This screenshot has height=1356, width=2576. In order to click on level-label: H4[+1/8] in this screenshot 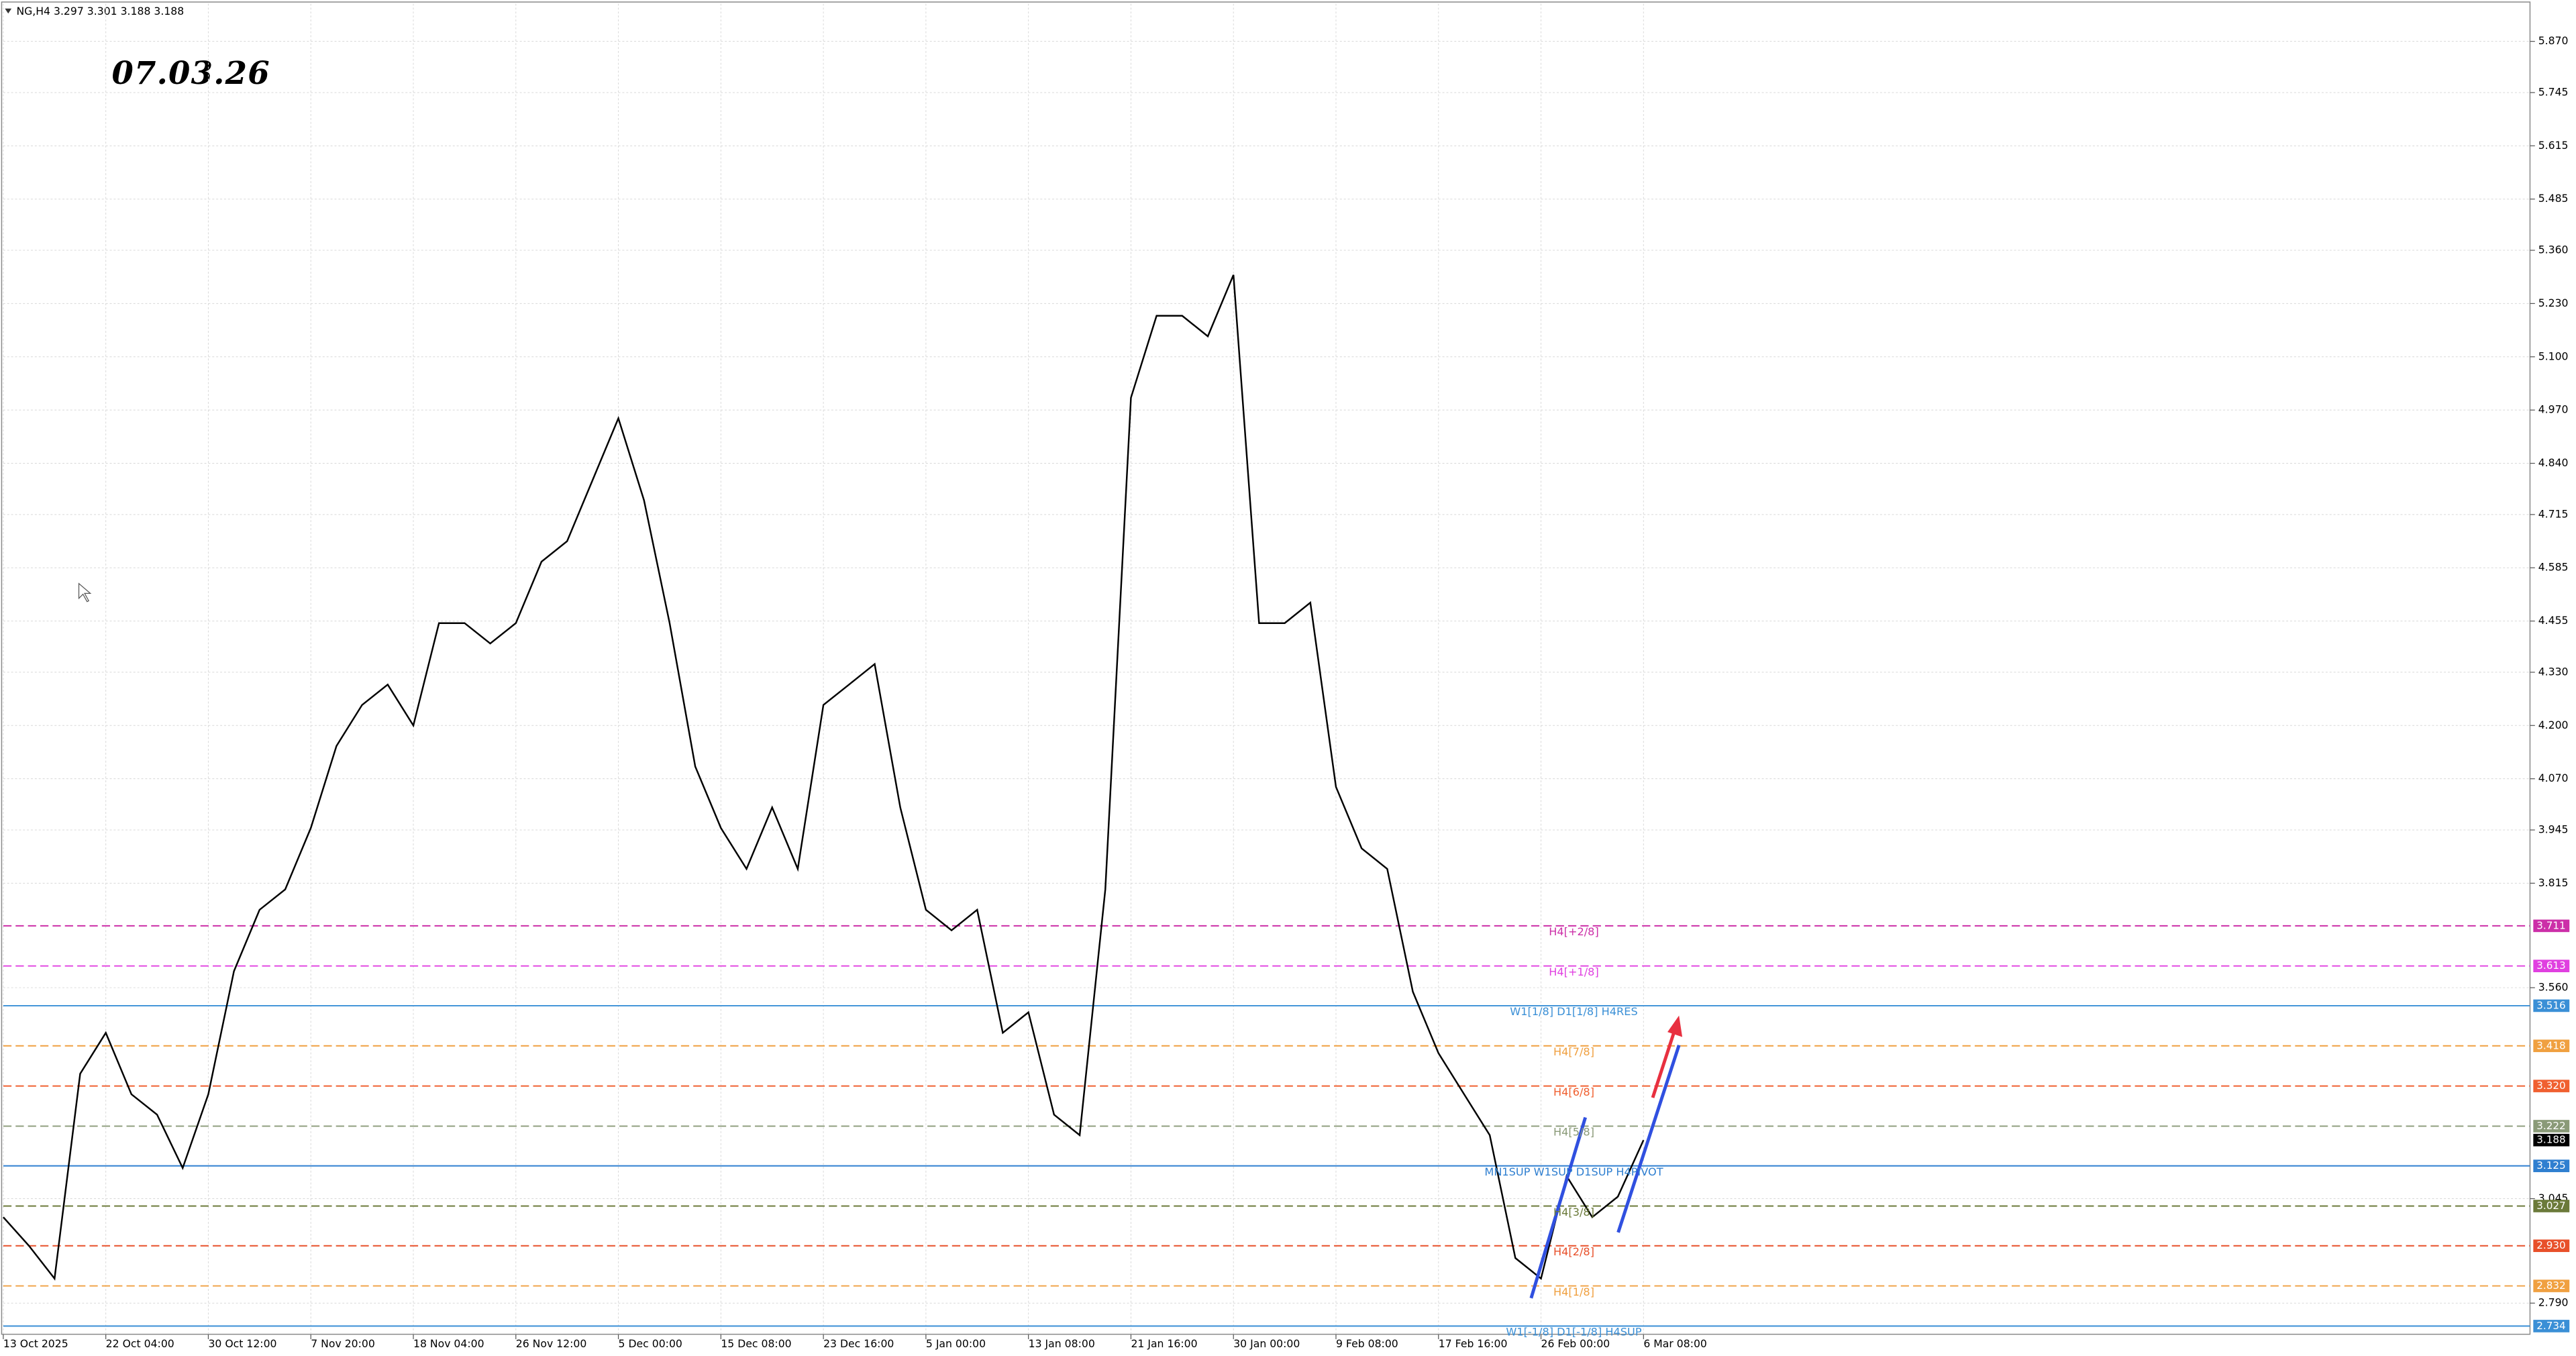, I will do `click(1574, 972)`.